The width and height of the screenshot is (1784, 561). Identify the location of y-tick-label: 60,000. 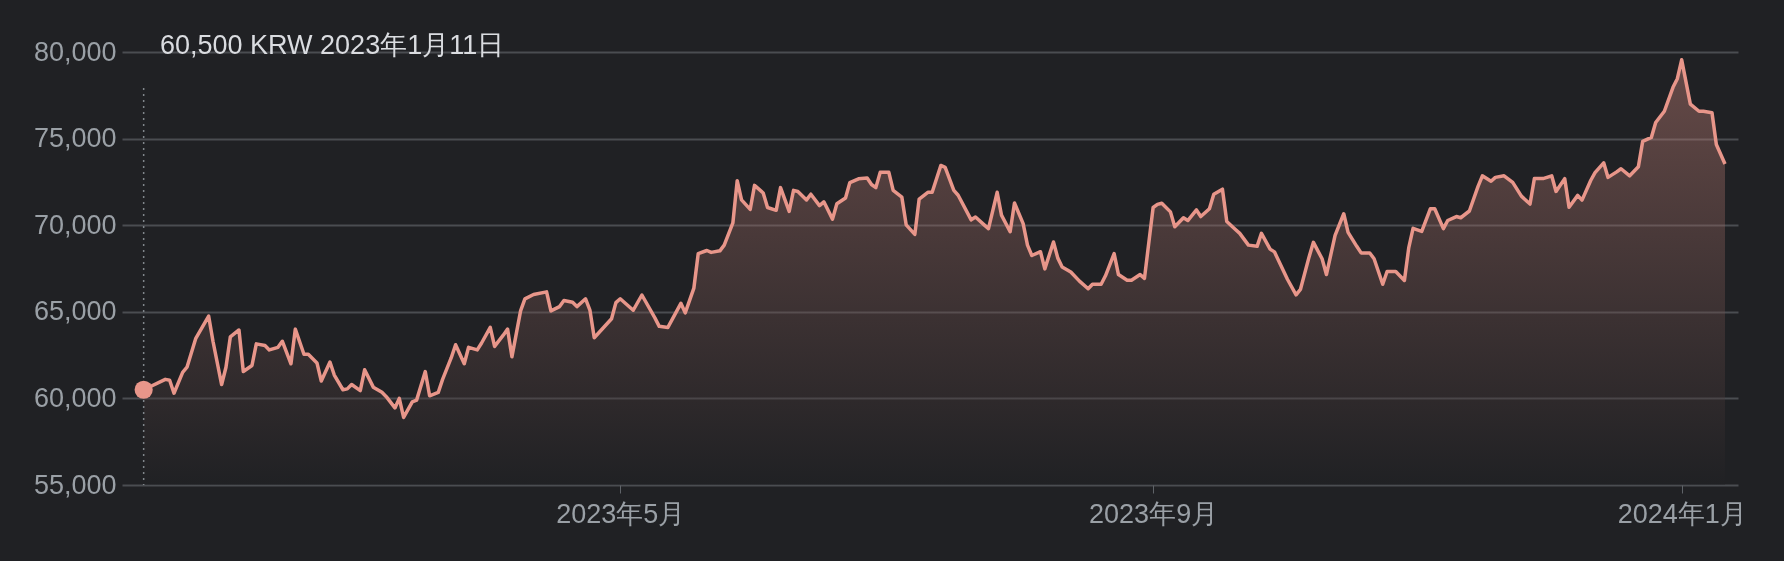
(75, 397).